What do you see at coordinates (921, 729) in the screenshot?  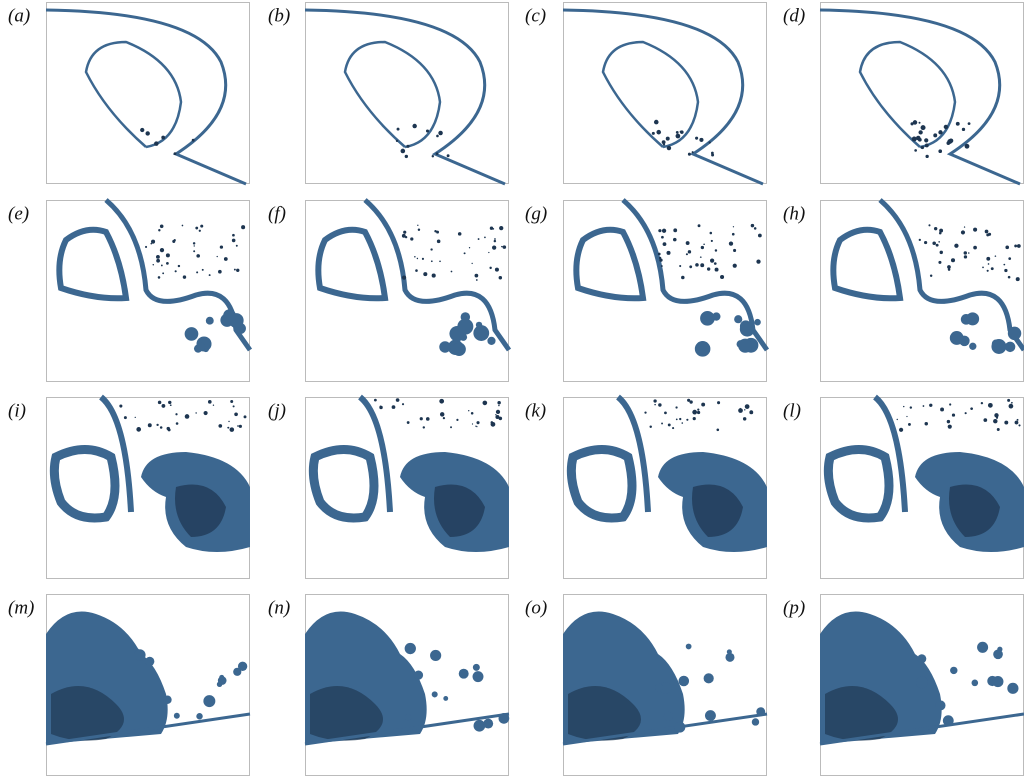 I see `liquid-film` at bounding box center [921, 729].